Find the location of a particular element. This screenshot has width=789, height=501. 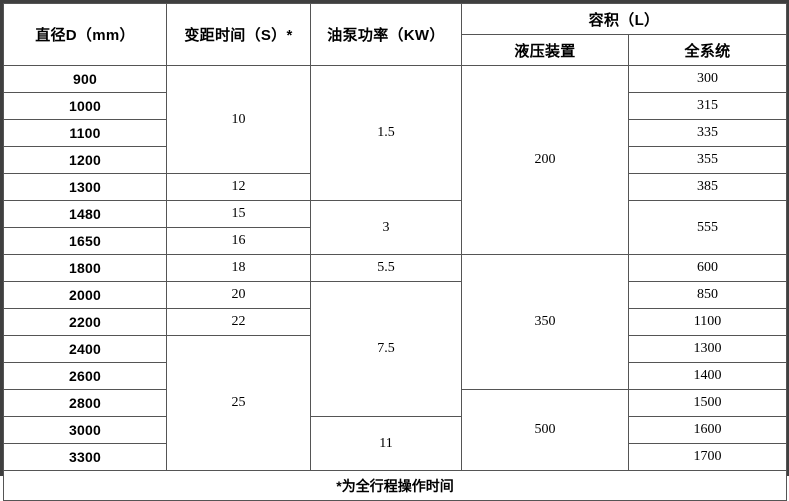

cell-diameter: 1480 is located at coordinates (85, 214).